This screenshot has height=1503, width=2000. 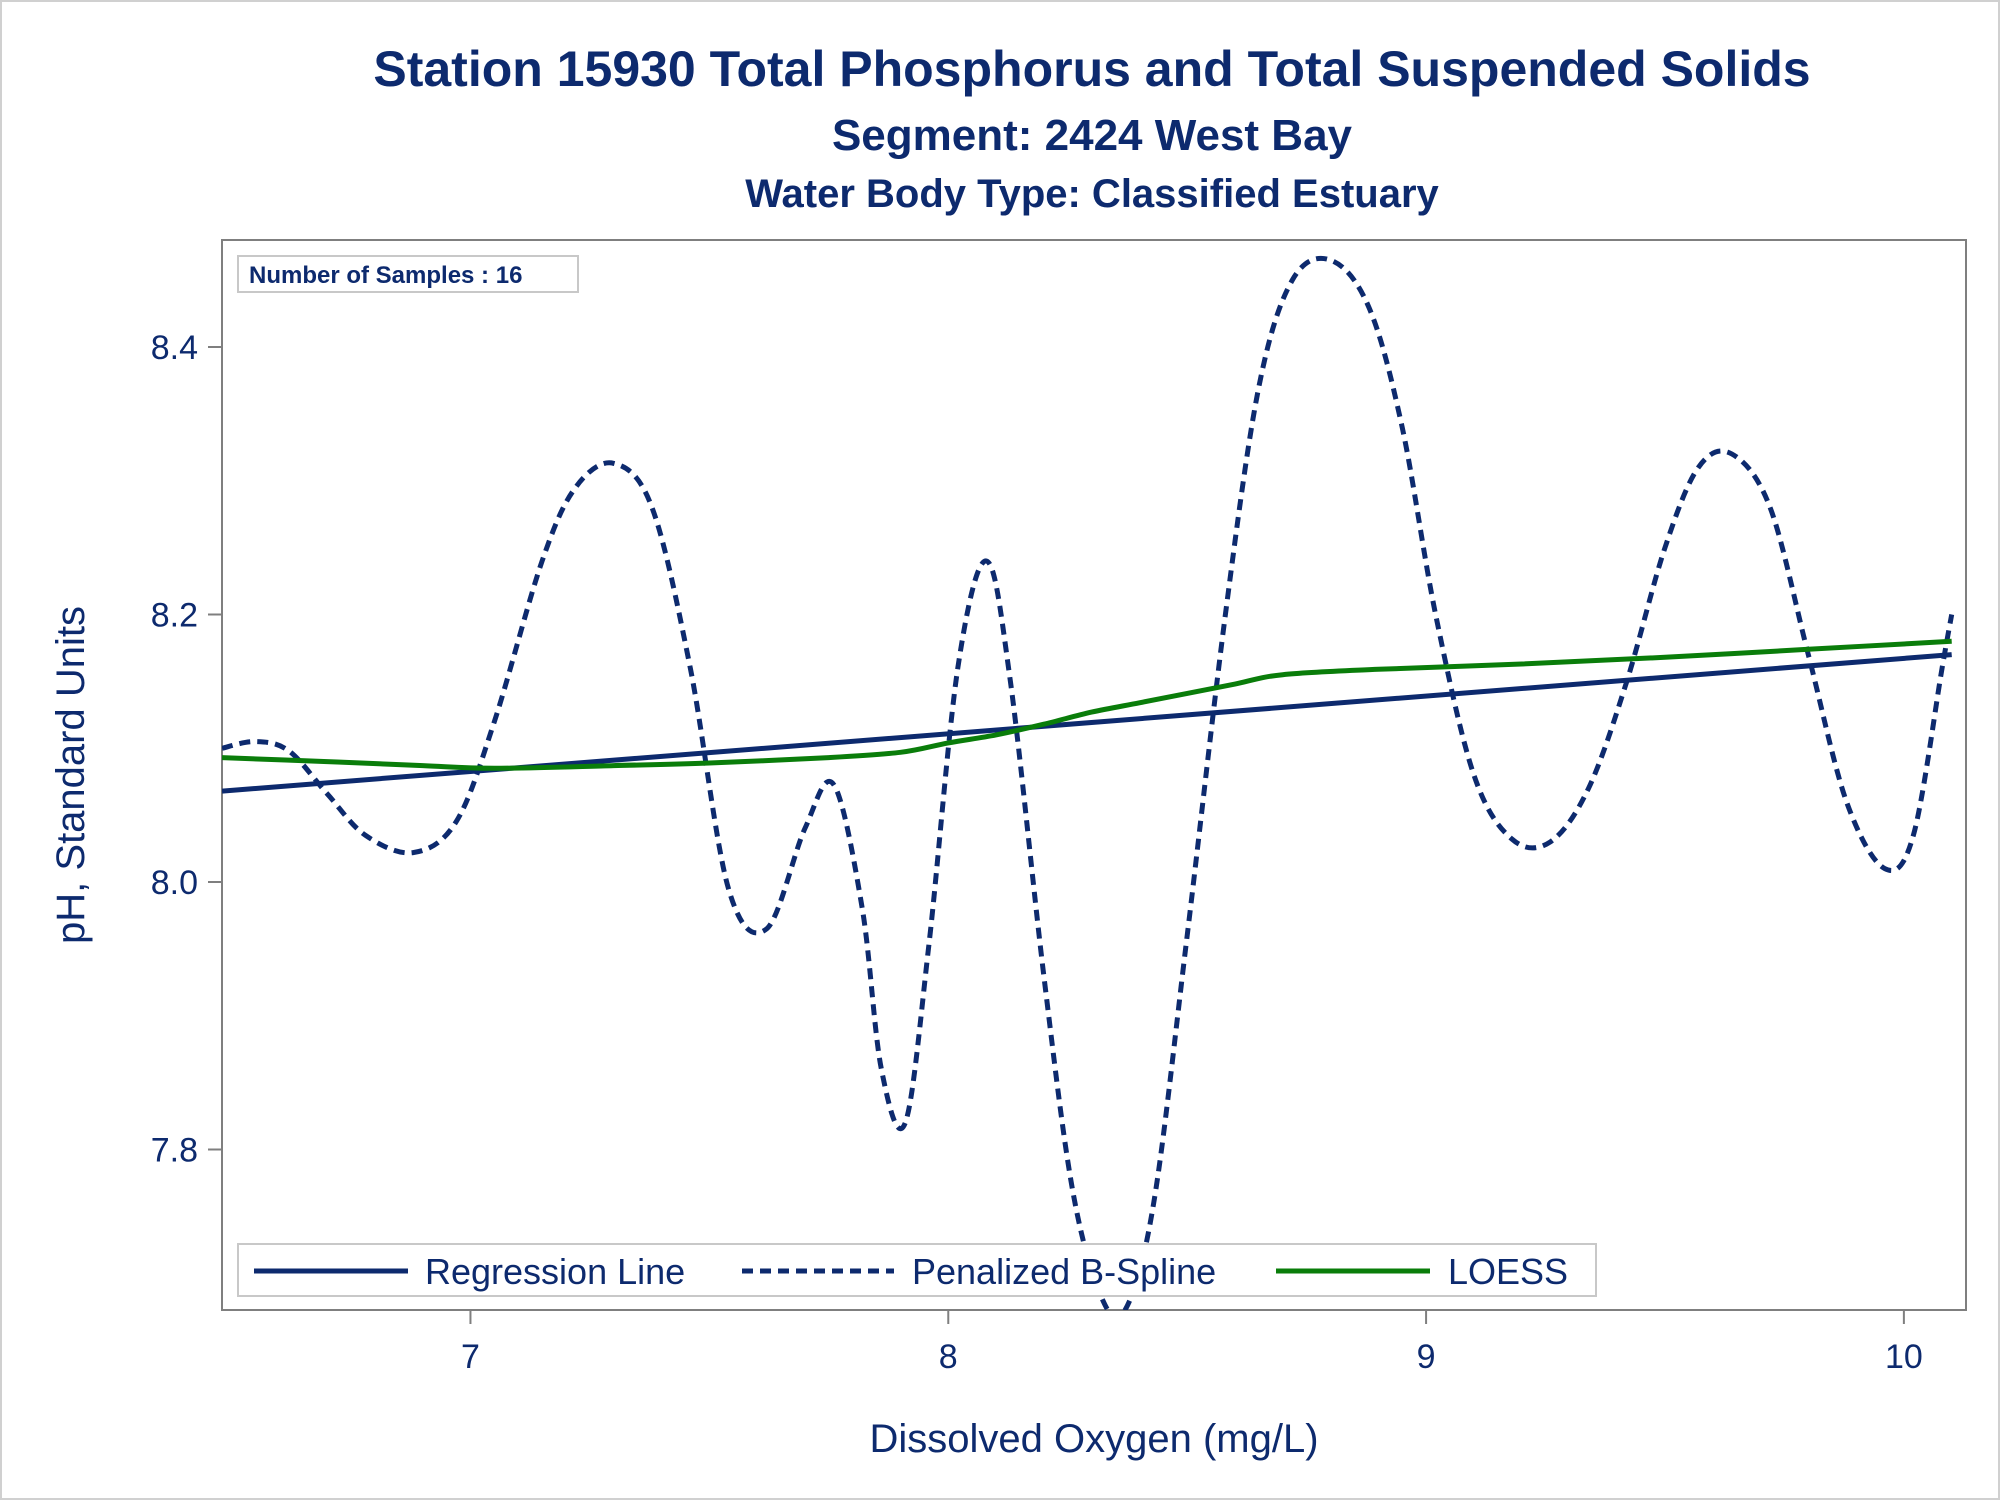 I want to click on legend-label-loess: LOESS, so click(x=1508, y=1271).